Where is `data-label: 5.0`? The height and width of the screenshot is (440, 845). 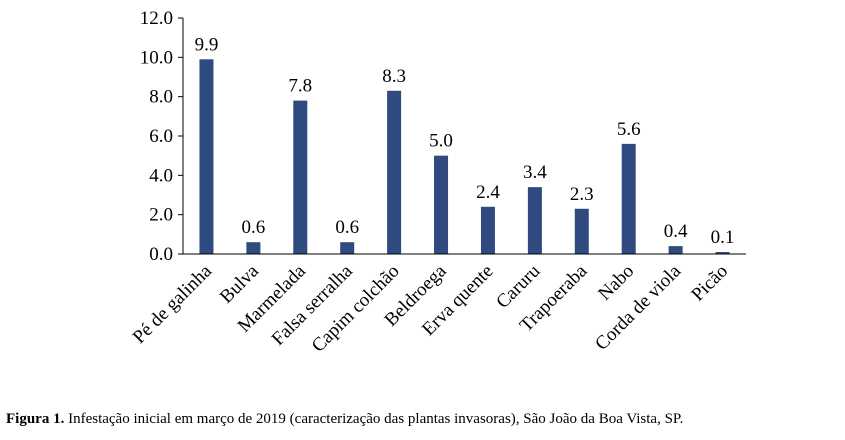 data-label: 5.0 is located at coordinates (441, 141).